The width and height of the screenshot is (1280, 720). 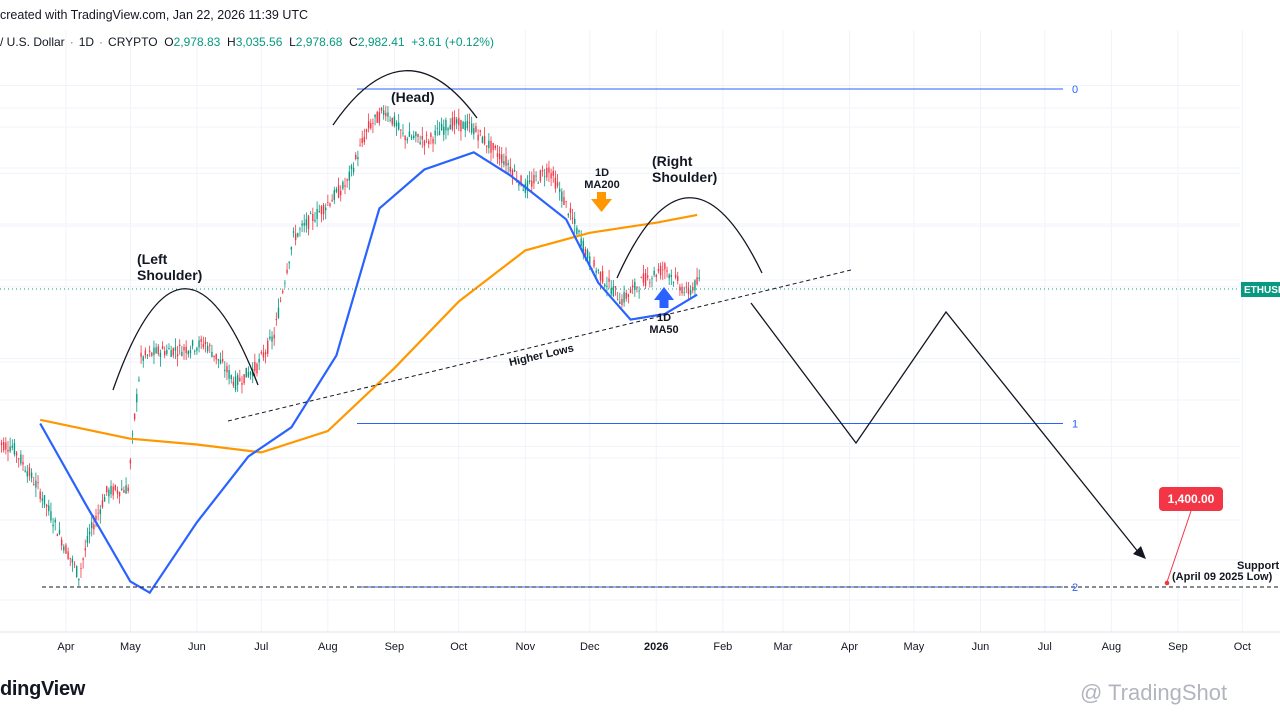 I want to click on projection-arrowhead, so click(x=1139, y=552).